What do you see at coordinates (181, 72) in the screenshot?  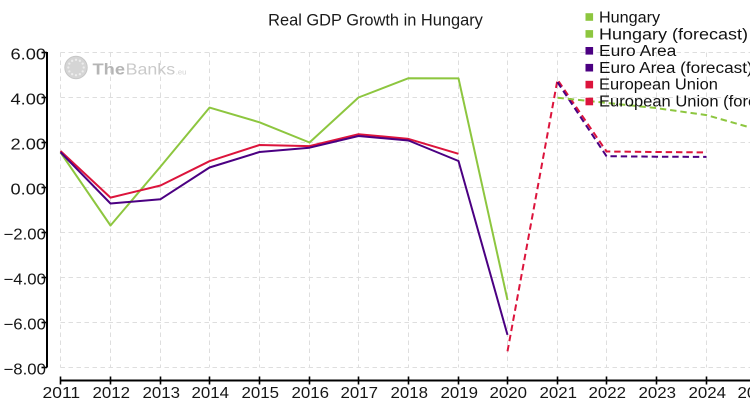 I see `svg-text: .eu` at bounding box center [181, 72].